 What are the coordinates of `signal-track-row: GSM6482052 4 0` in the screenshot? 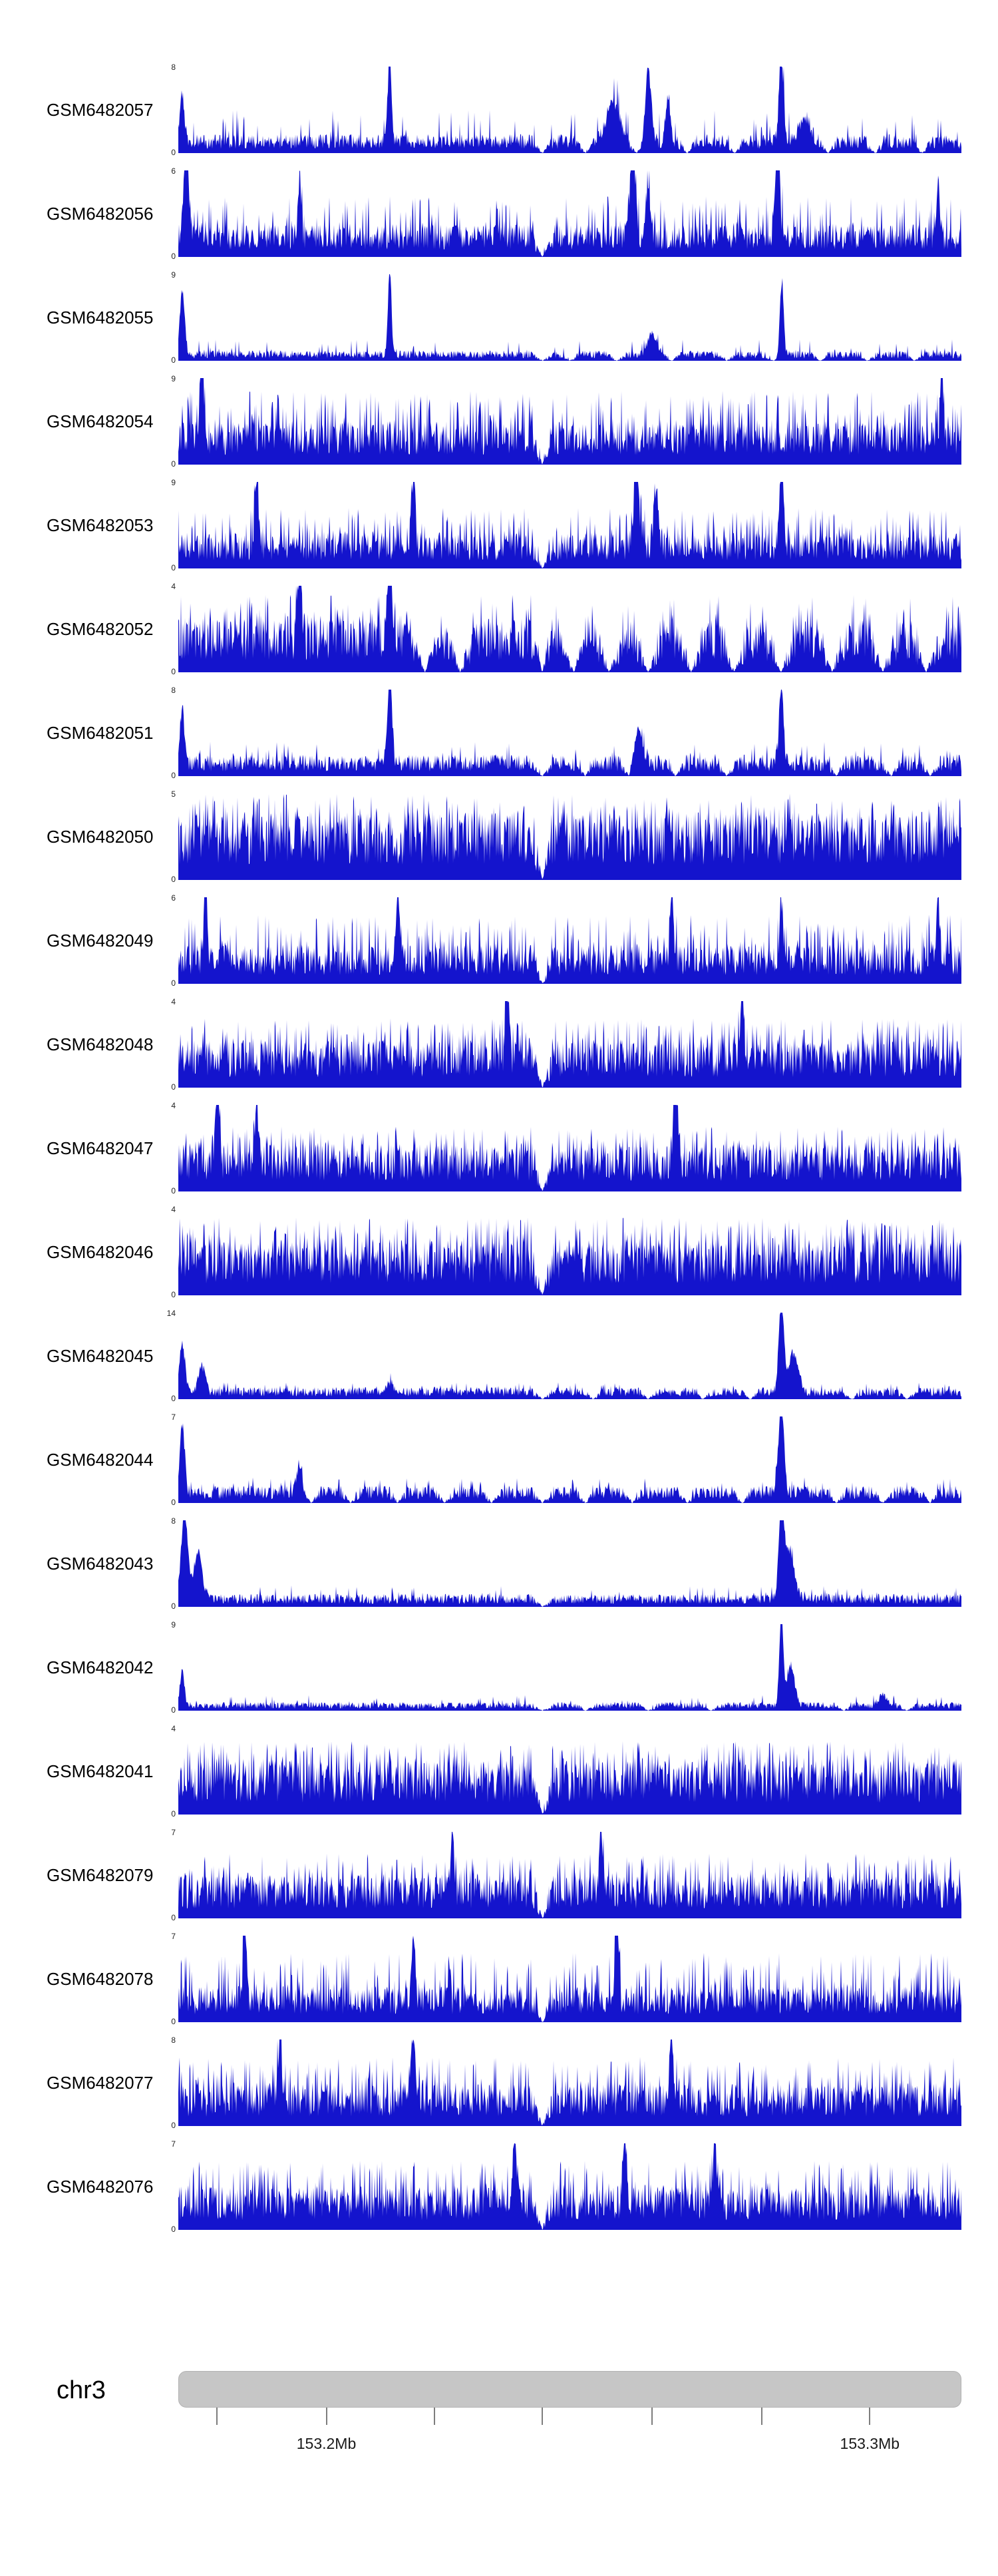 It's located at (499, 636).